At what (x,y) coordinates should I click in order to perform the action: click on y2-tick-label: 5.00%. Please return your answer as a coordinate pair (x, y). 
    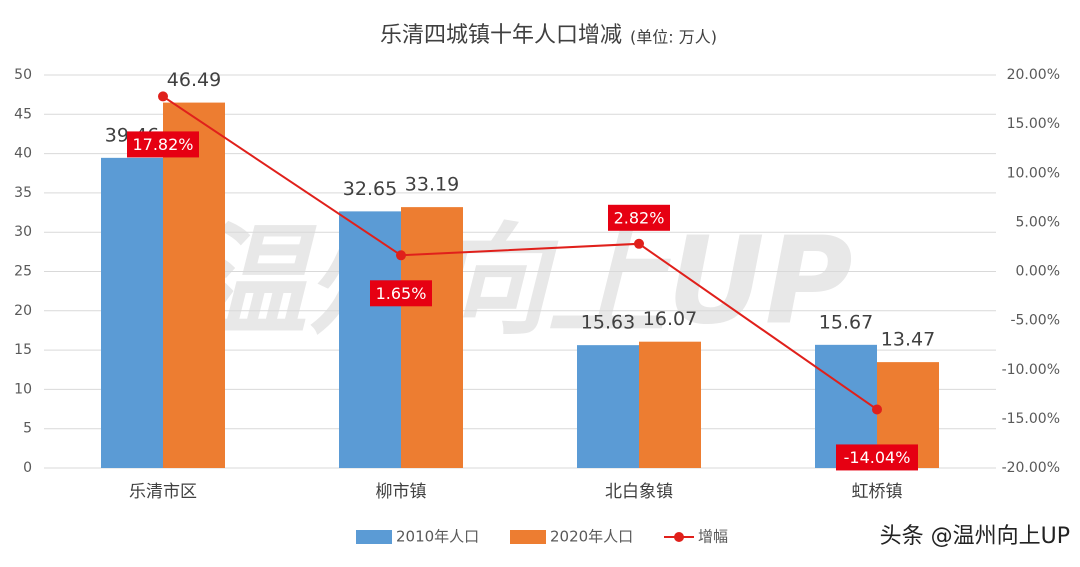
    Looking at the image, I should click on (1038, 222).